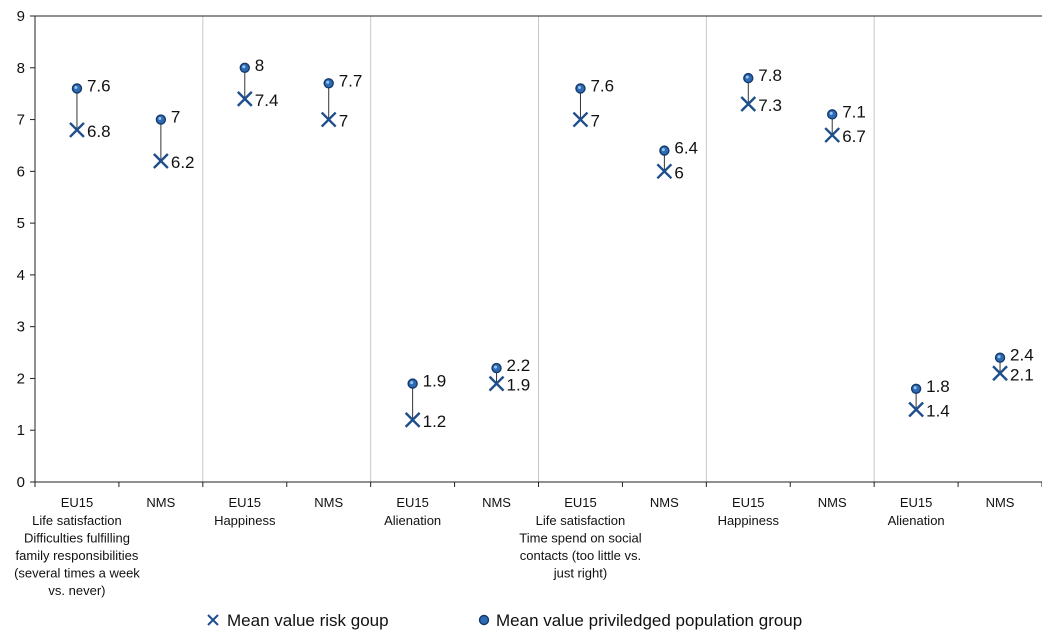 The image size is (1042, 632). Describe the element at coordinates (76, 590) in the screenshot. I see `group-label-line: vs. never)` at that location.